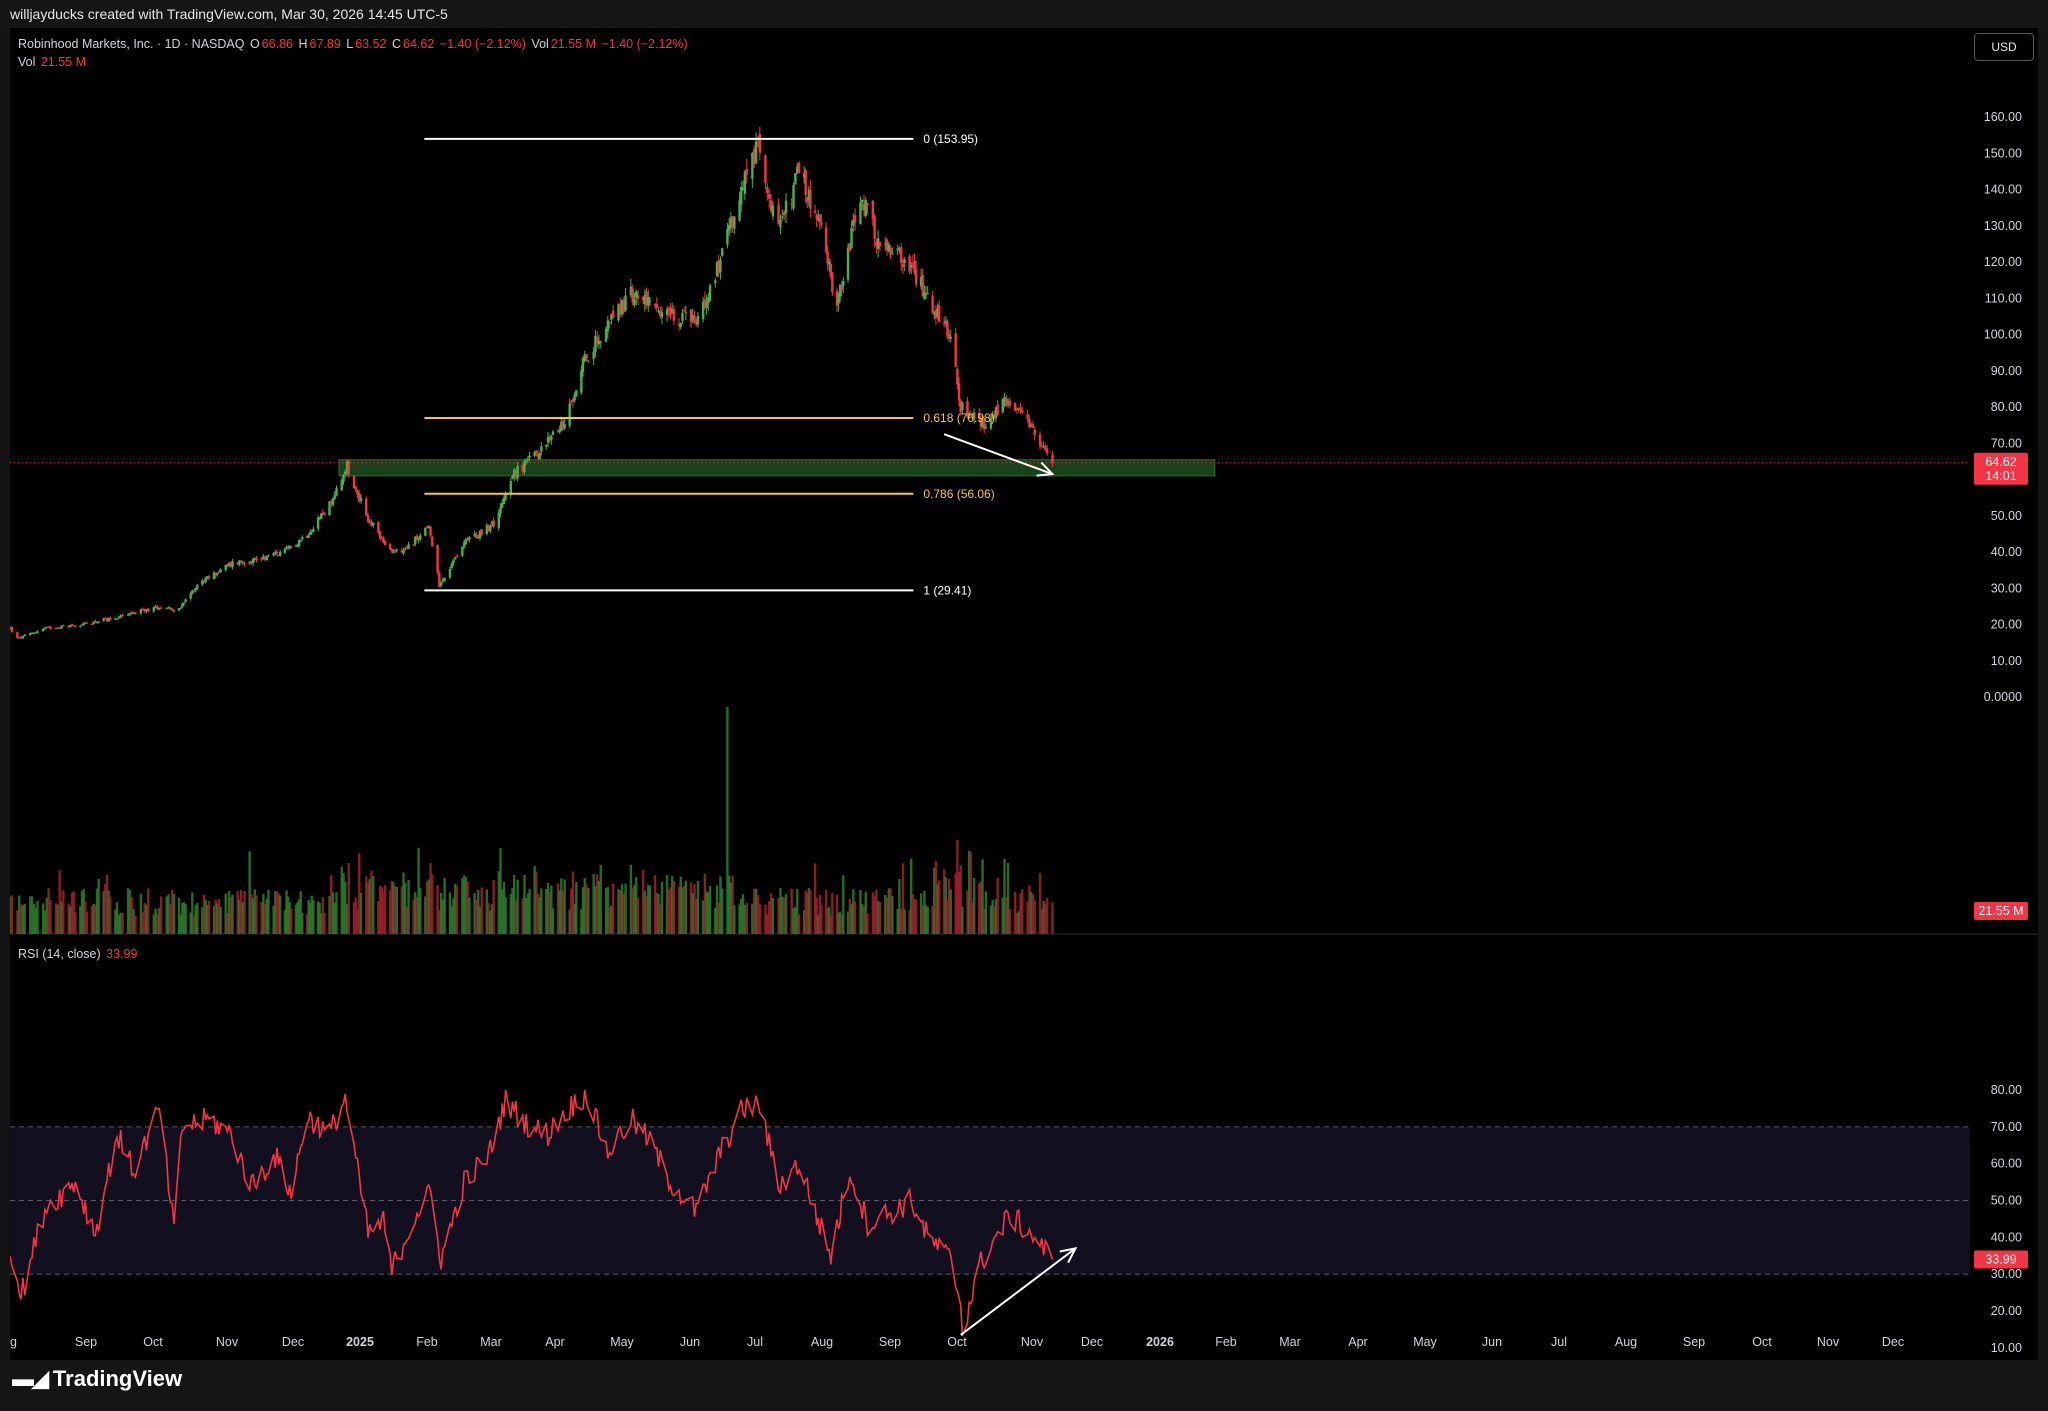 The height and width of the screenshot is (1411, 2048). What do you see at coordinates (2004, 47) in the screenshot?
I see `currency-button: USD` at bounding box center [2004, 47].